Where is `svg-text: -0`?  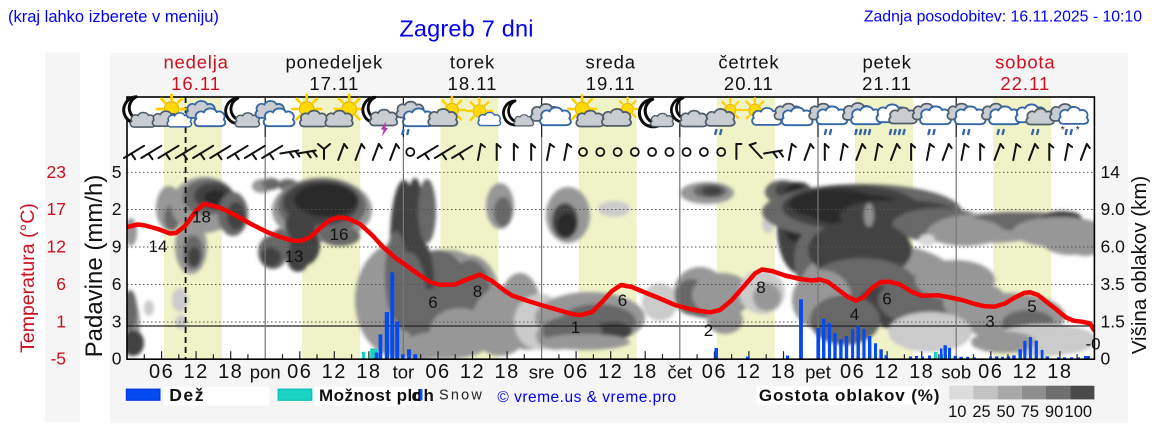
svg-text: -0 is located at coordinates (1092, 344).